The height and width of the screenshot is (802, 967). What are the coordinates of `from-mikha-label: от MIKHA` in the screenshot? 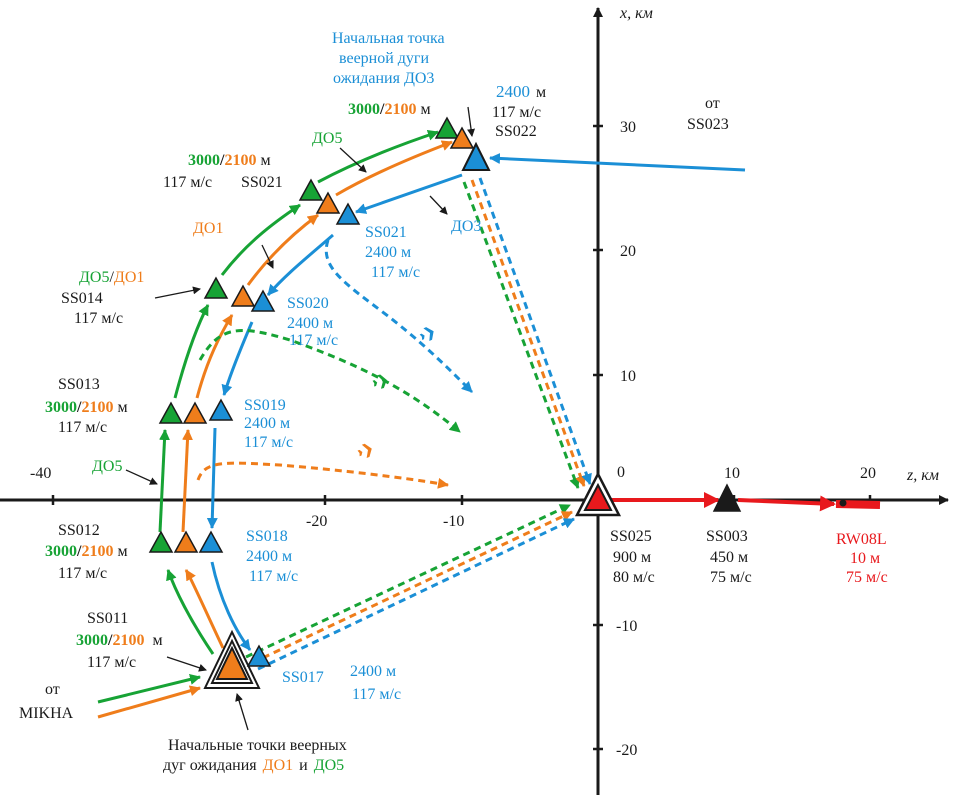 It's located at (46, 701).